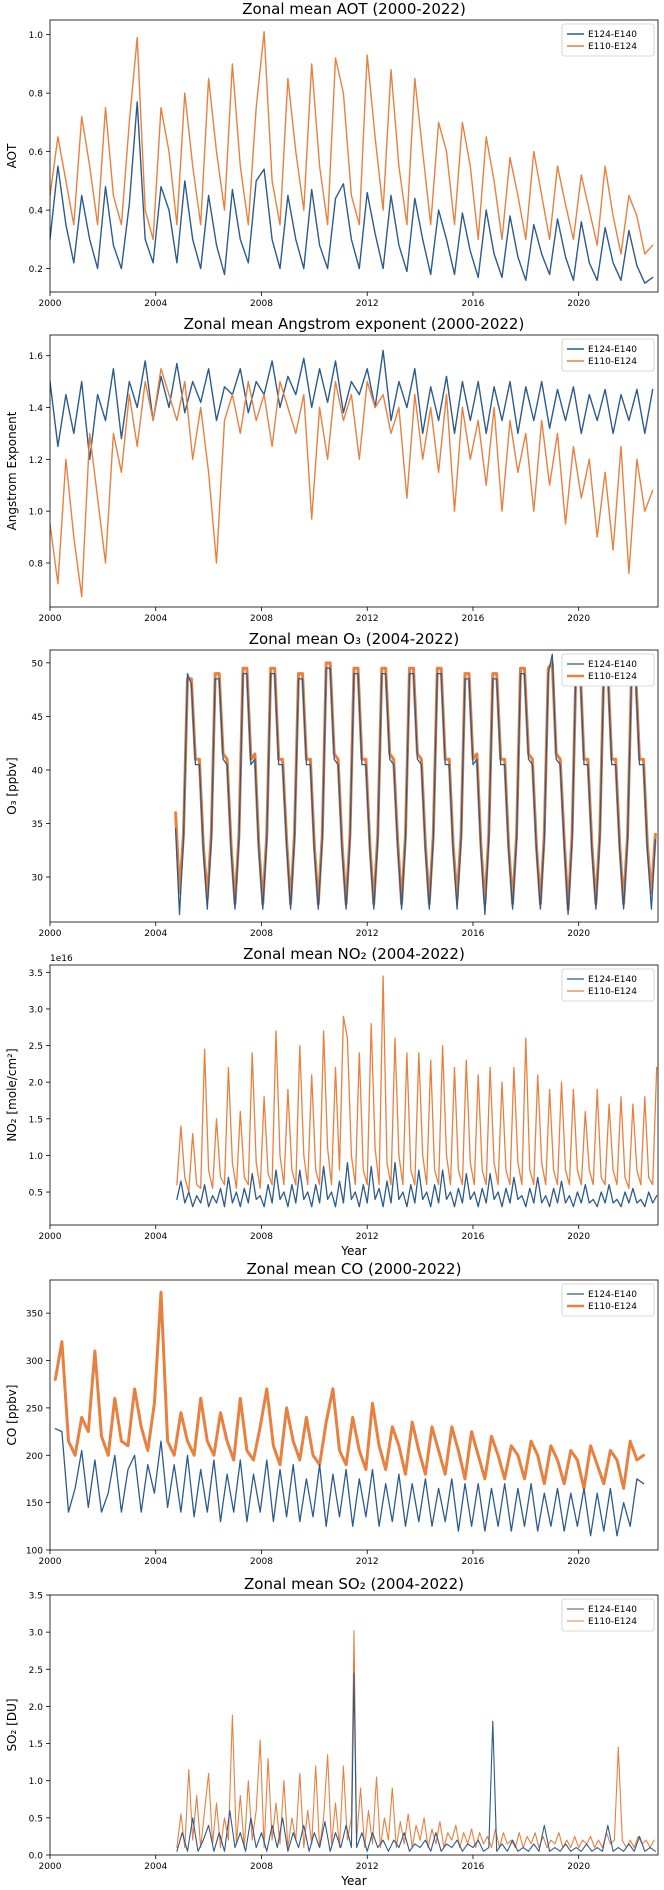  I want to click on y-tick-label: 50, so click(38, 664).